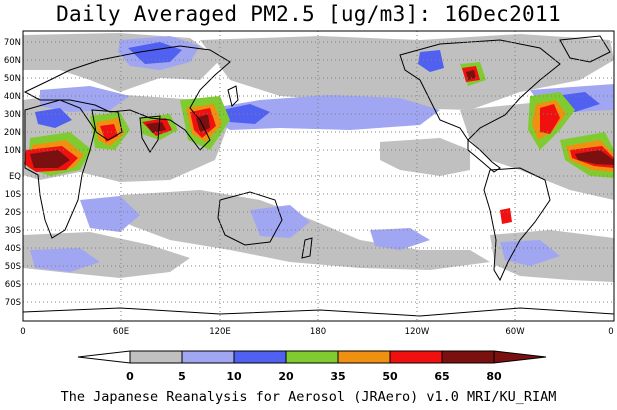  Describe the element at coordinates (182, 376) in the screenshot. I see `colorbar-label: 5` at that location.